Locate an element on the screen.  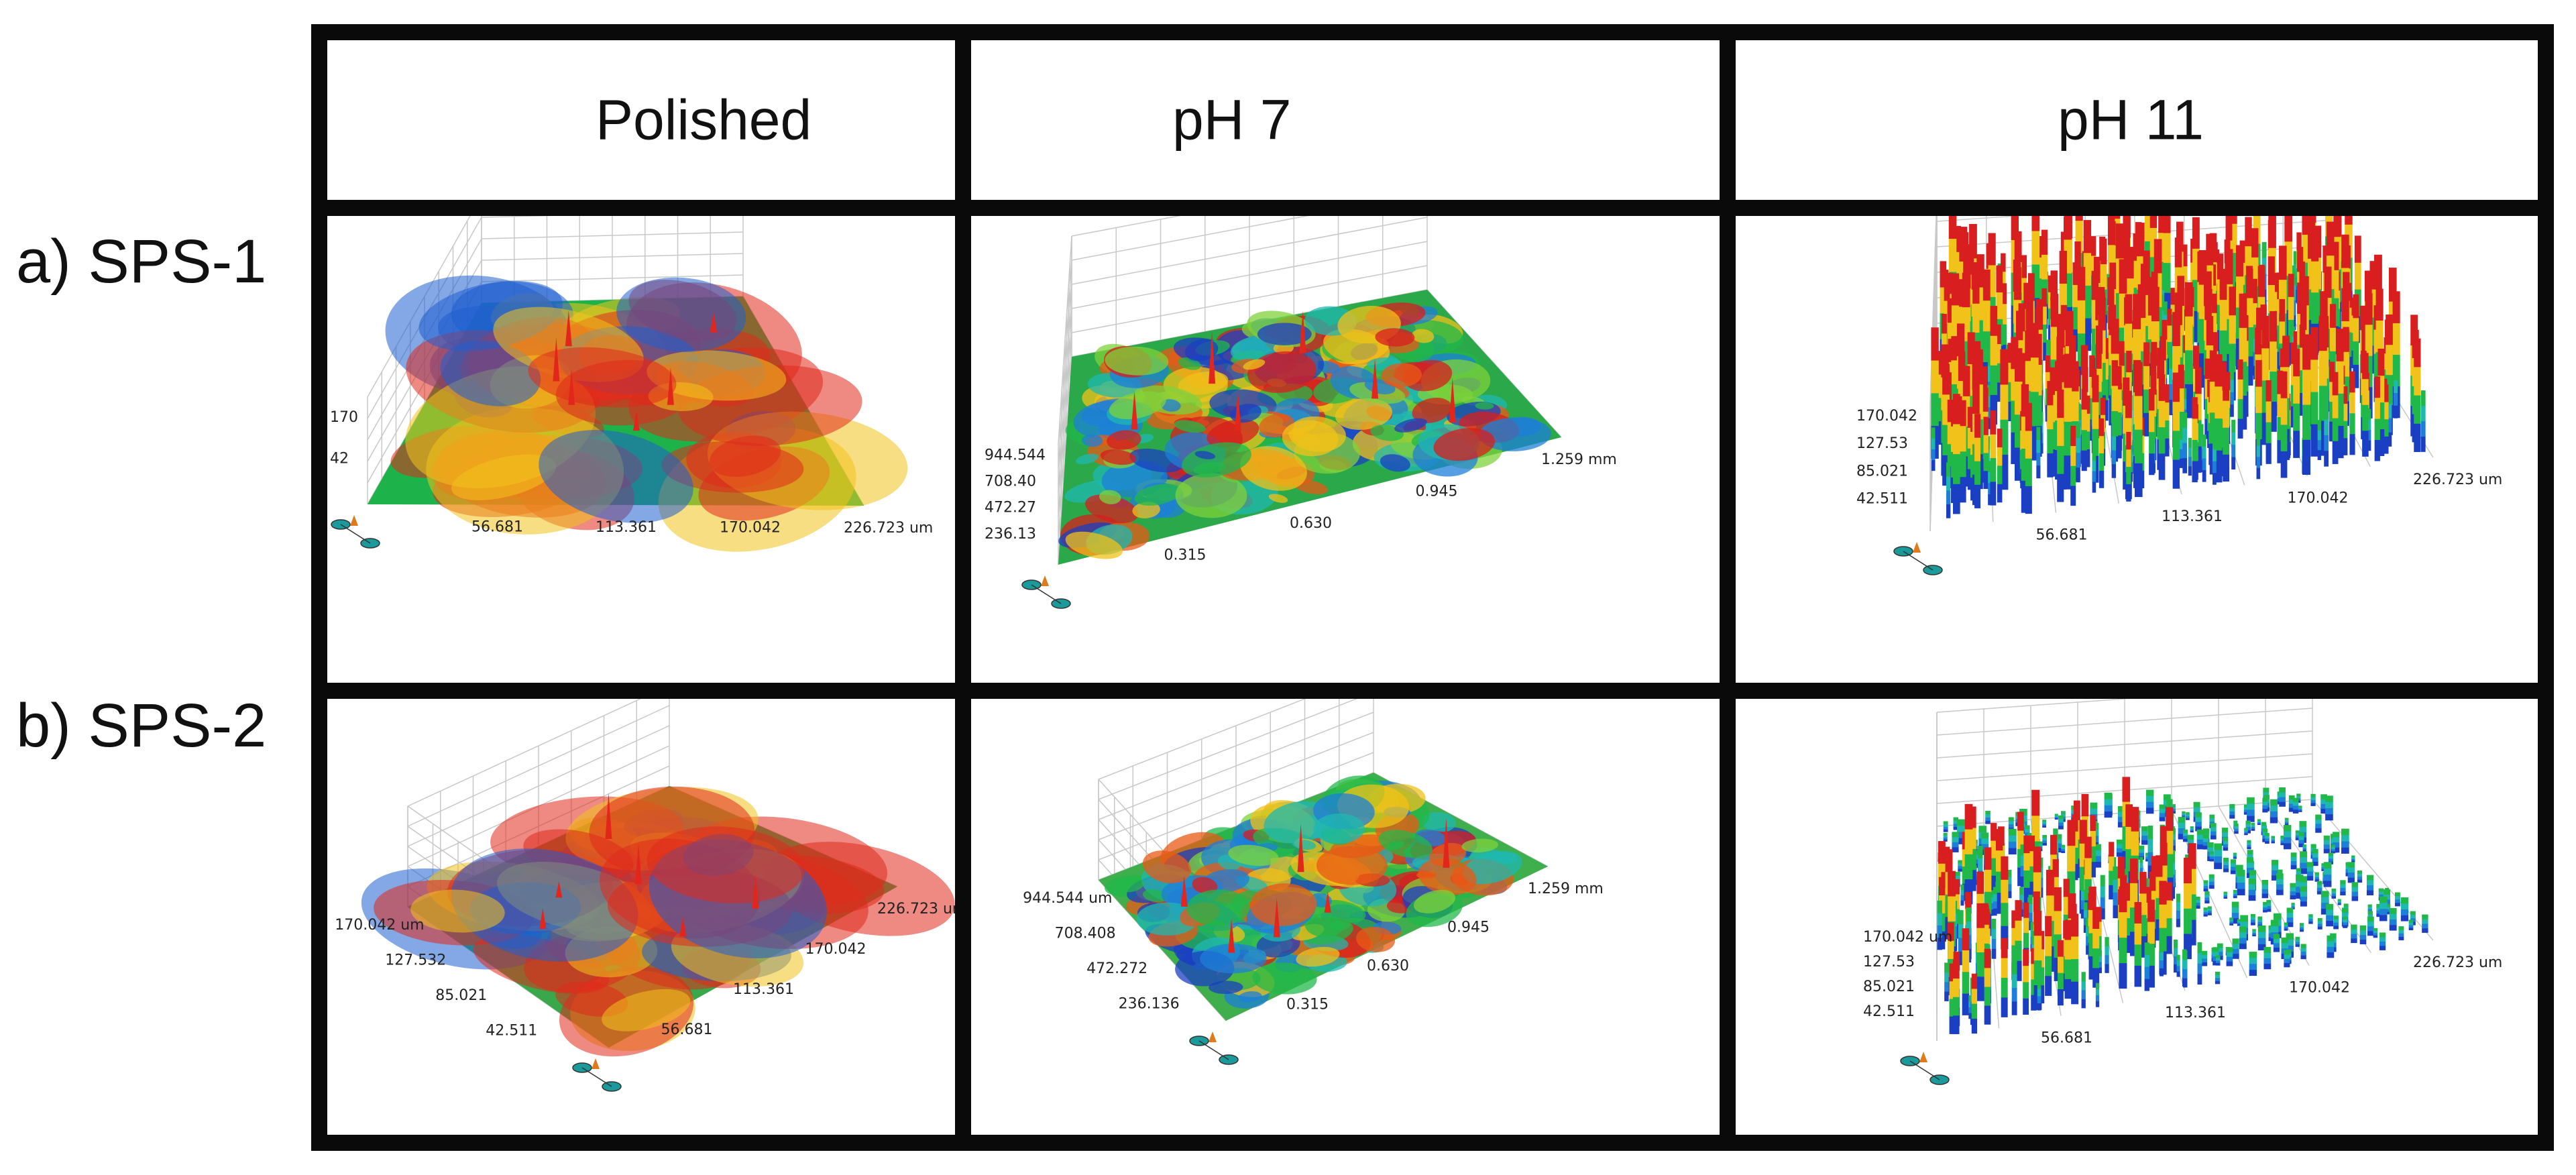
header-ph7-text: pH 7 is located at coordinates (1232, 120).